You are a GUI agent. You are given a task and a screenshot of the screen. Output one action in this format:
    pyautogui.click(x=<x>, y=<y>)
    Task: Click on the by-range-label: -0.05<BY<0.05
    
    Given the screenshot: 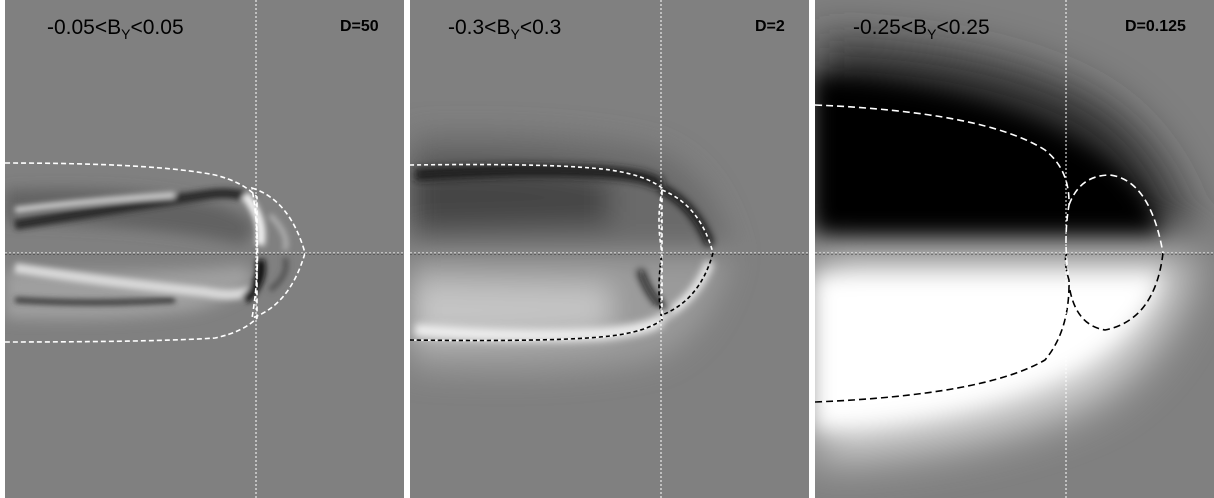 What is the action you would take?
    pyautogui.click(x=115, y=29)
    